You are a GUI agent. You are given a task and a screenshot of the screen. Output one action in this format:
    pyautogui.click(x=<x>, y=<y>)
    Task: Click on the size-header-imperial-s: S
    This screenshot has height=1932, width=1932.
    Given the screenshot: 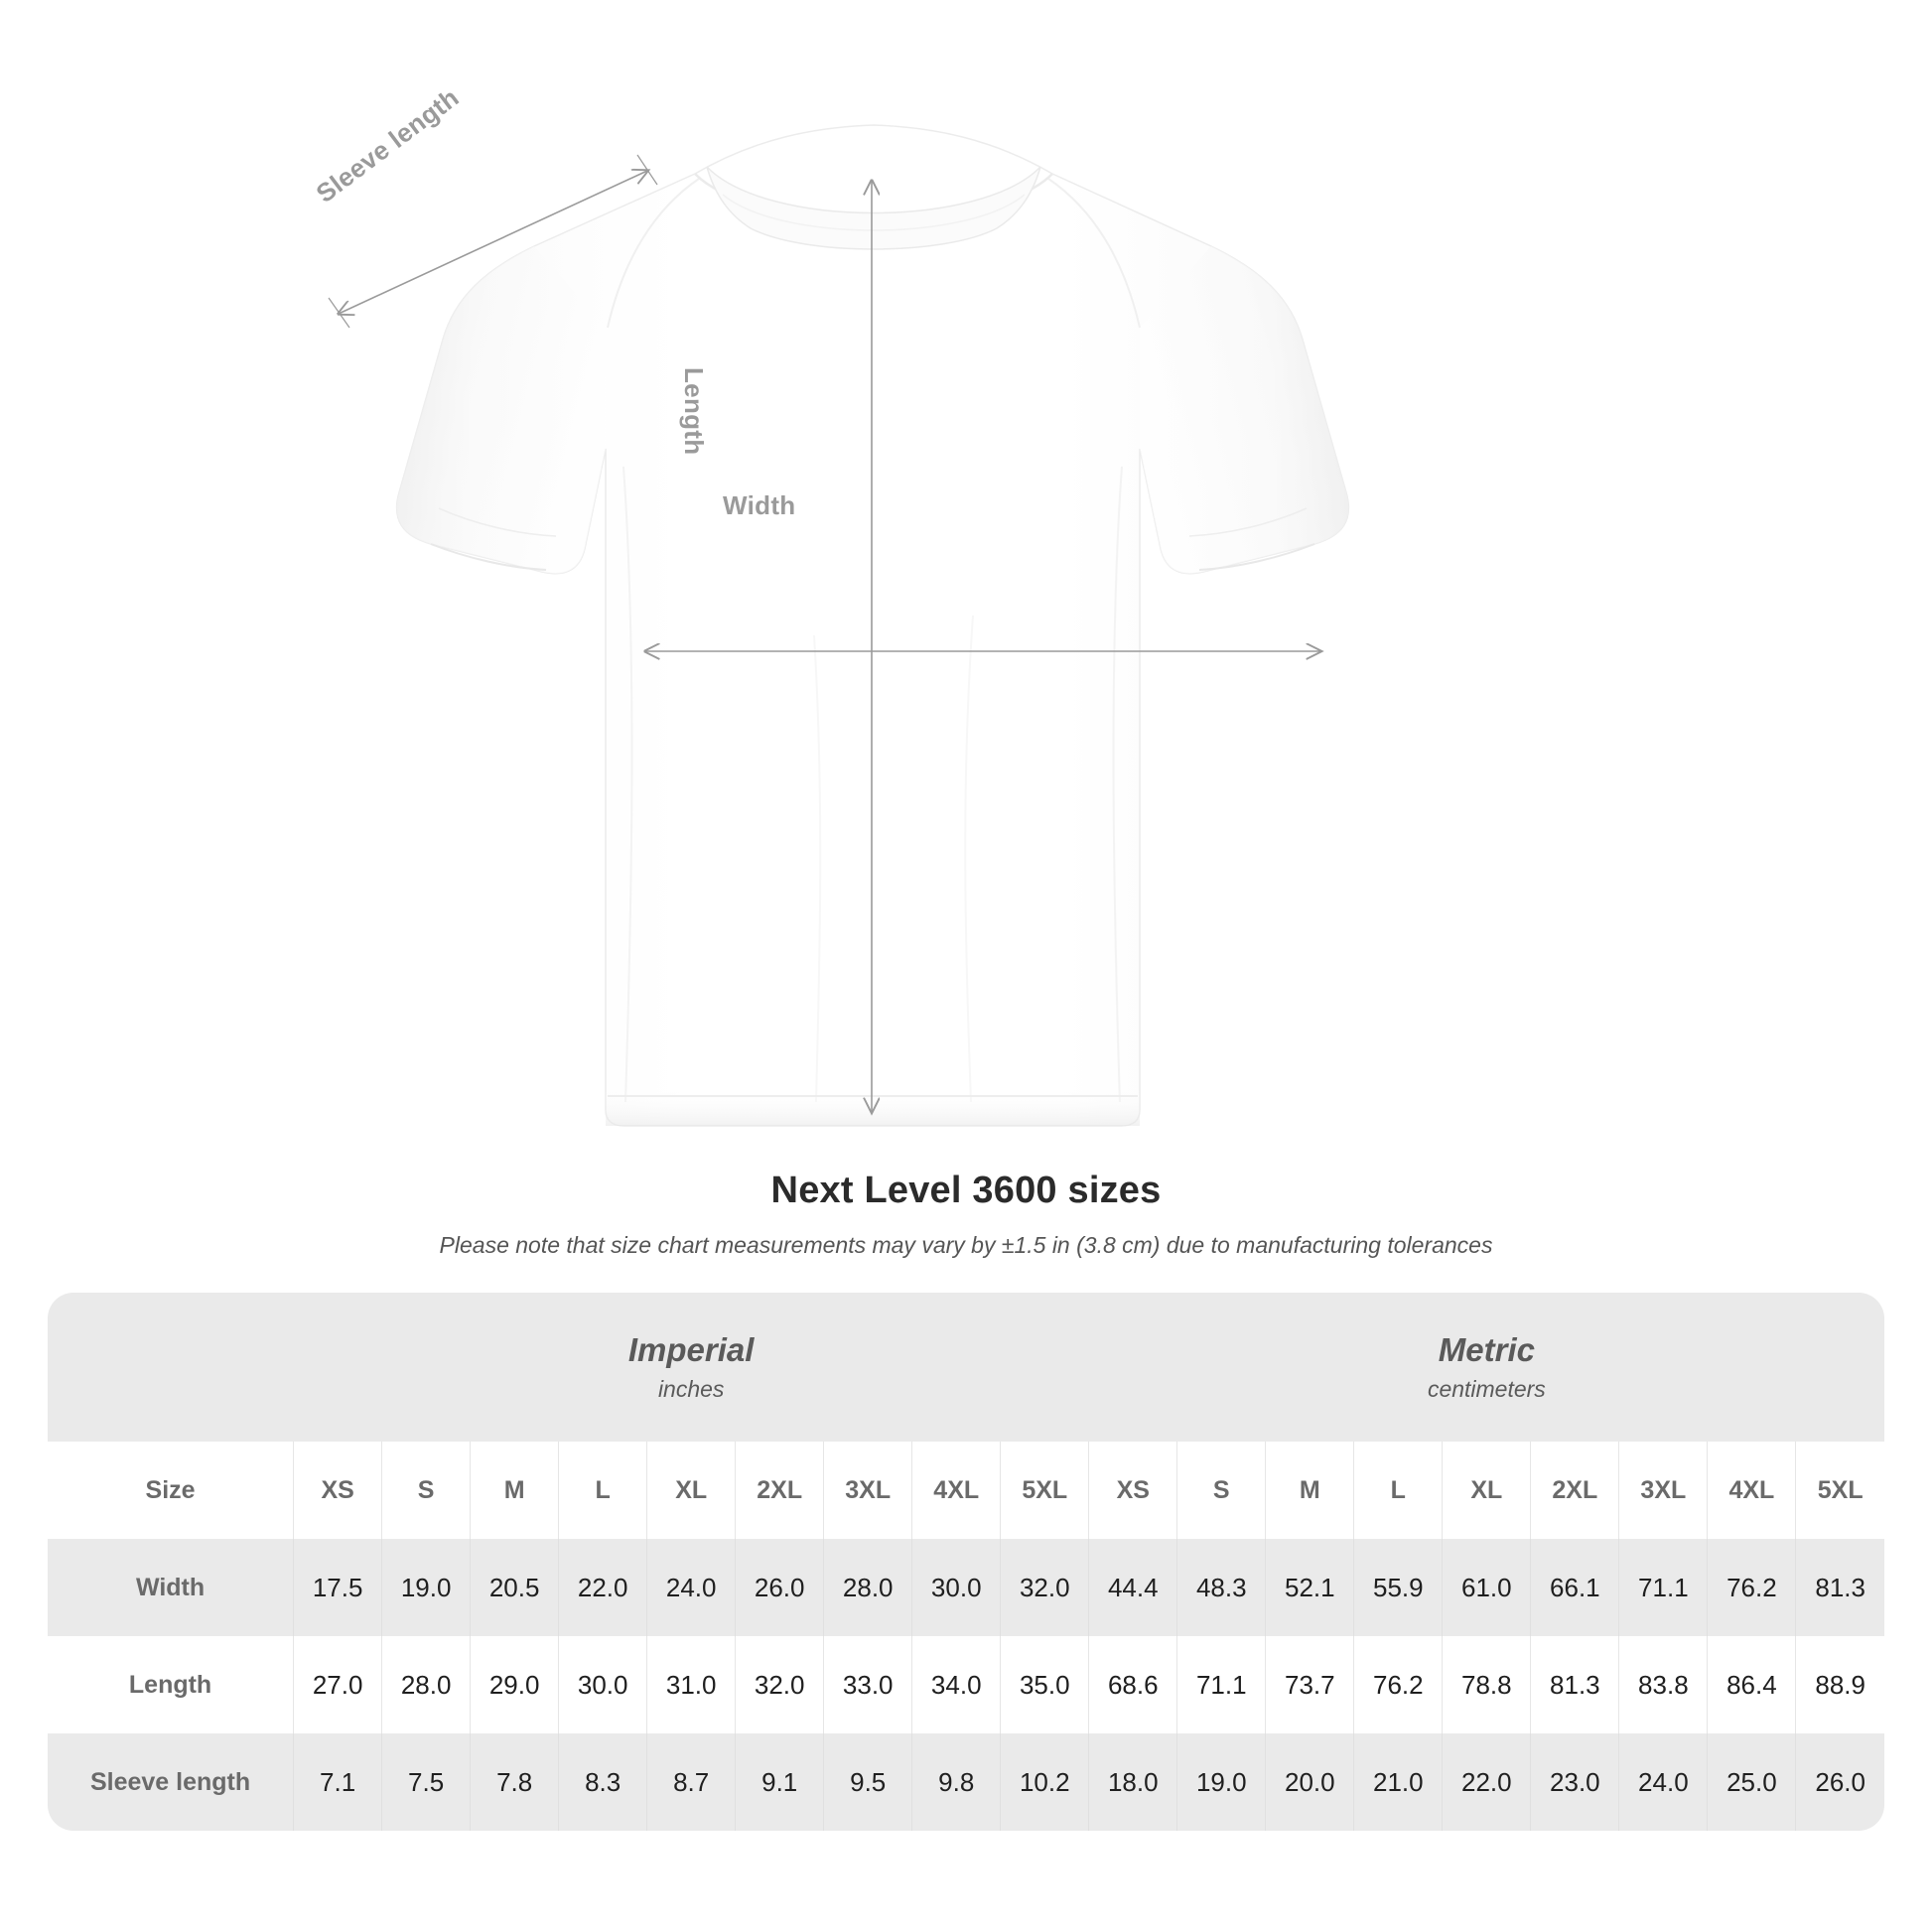 What is the action you would take?
    pyautogui.click(x=426, y=1491)
    